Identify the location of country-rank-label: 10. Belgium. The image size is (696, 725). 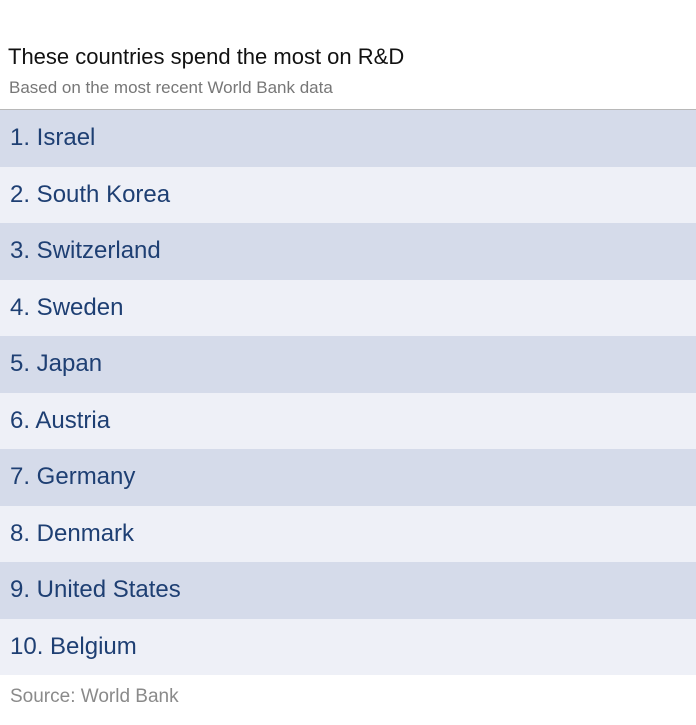
(73, 646).